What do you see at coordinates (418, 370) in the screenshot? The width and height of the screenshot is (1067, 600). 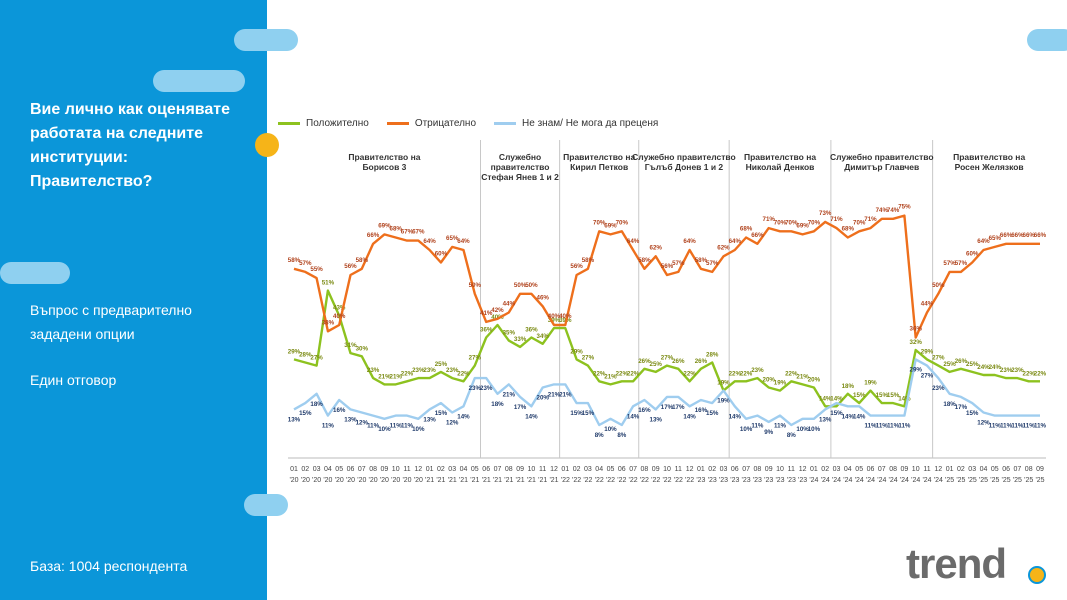 I see `data-label-0-11: 23%` at bounding box center [418, 370].